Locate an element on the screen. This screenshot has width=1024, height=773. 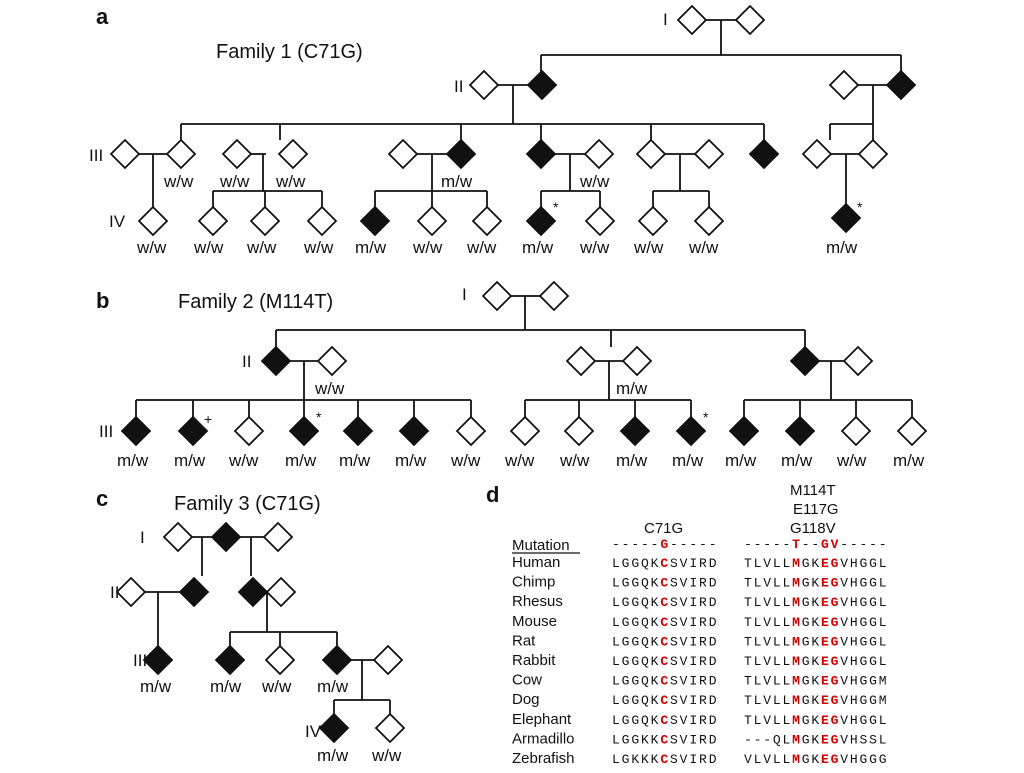
family-1-gen-I: I is located at coordinates (665, 19).